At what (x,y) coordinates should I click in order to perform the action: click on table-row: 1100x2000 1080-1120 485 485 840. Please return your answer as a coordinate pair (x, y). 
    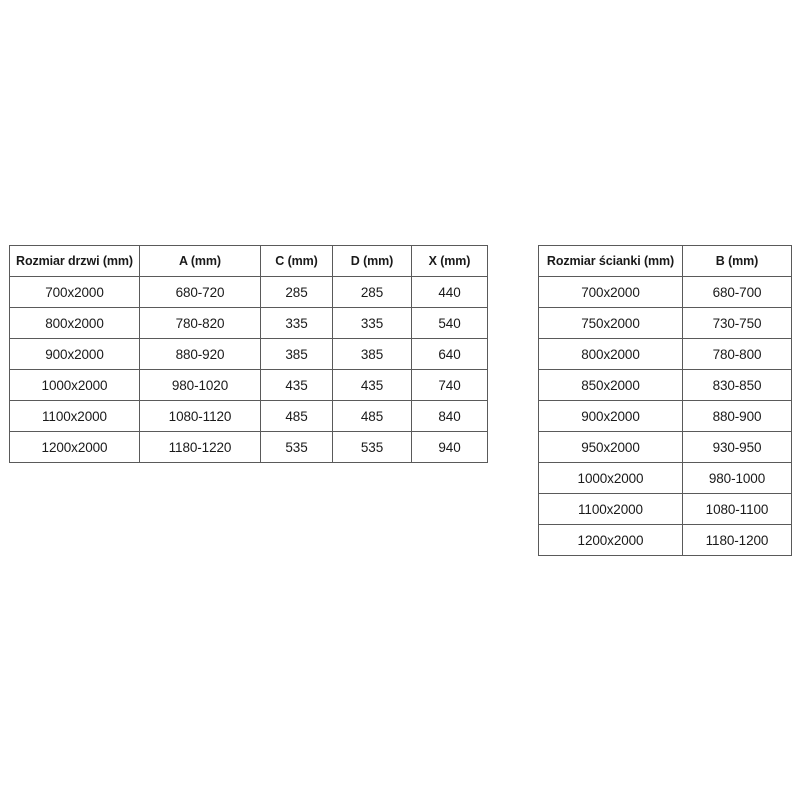
    Looking at the image, I should click on (248, 416).